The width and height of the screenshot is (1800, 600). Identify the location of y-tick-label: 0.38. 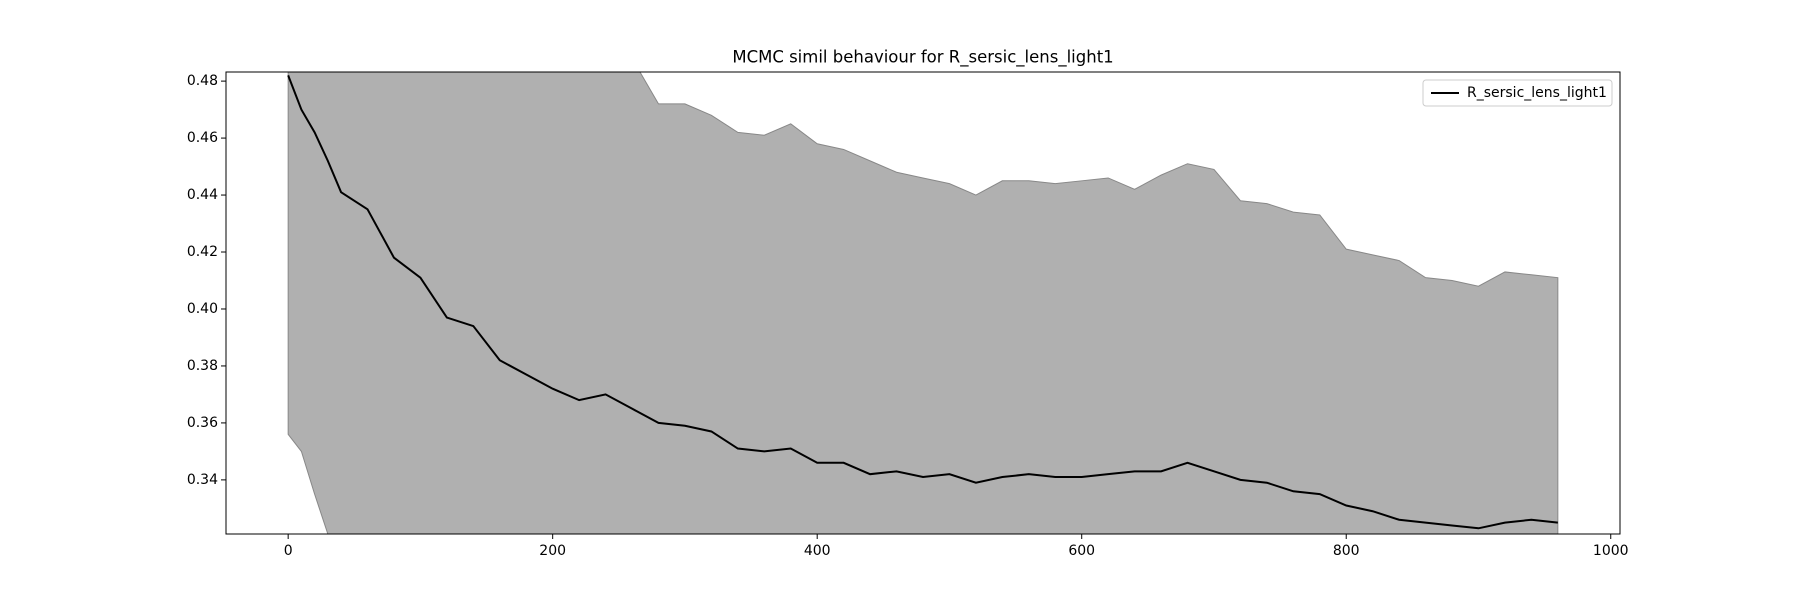
(202, 366).